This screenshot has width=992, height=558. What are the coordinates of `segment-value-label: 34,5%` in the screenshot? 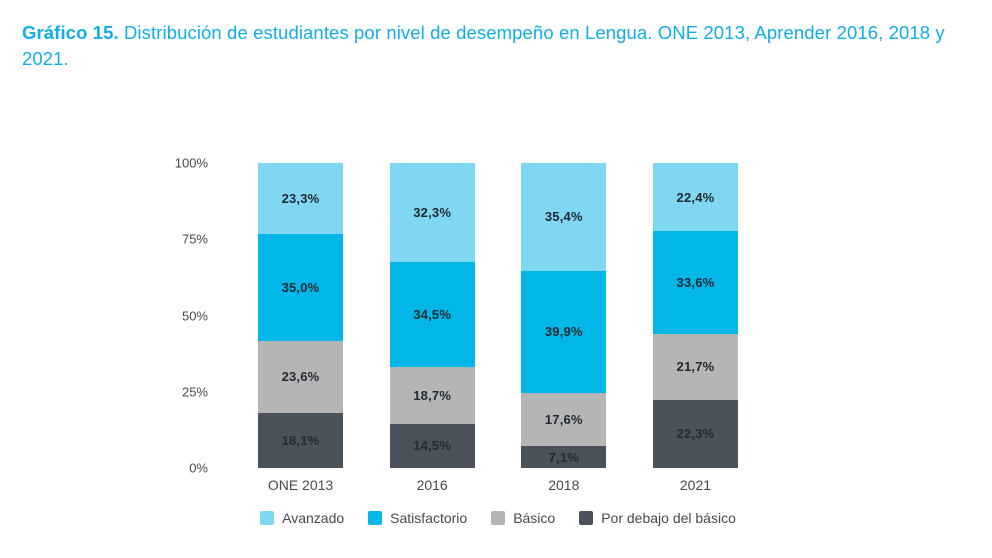 It's located at (432, 314).